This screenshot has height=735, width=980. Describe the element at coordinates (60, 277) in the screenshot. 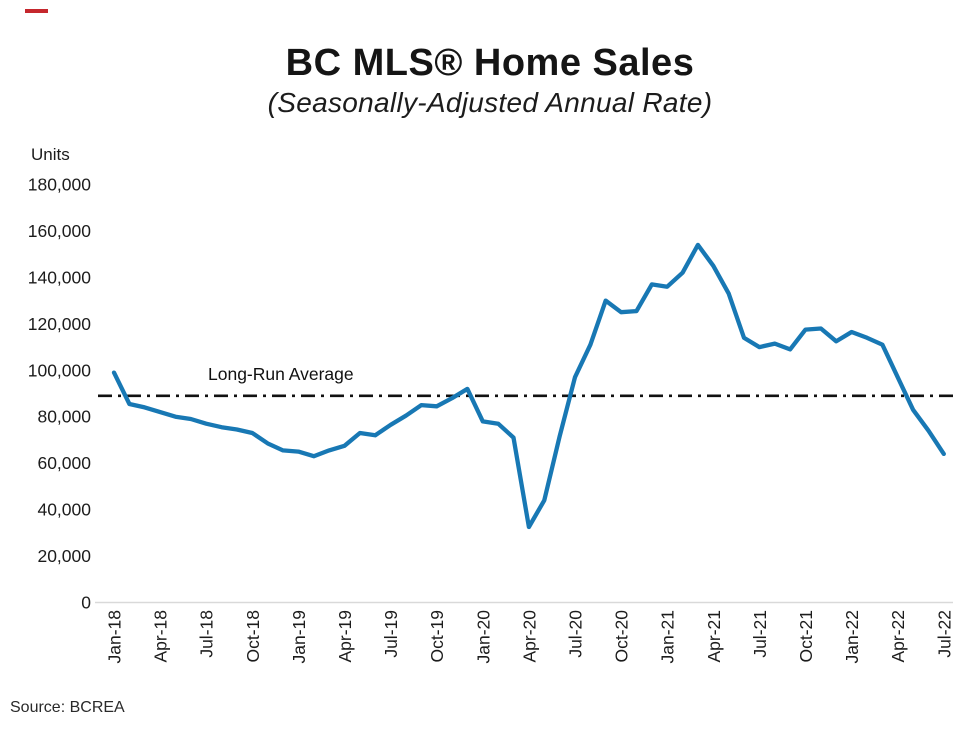

I see `y-tick-label: 140,000` at that location.